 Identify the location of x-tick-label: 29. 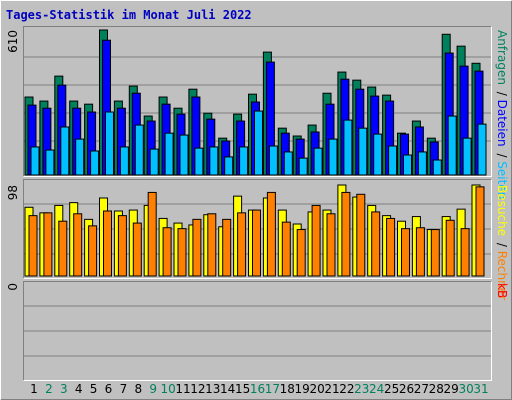
(451, 389).